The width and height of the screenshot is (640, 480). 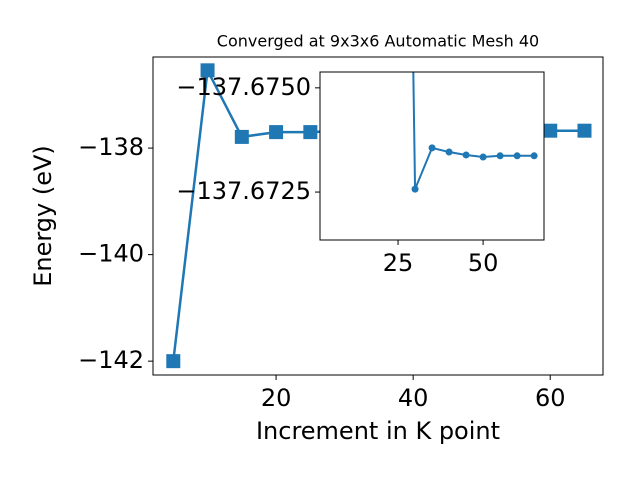 I want to click on chart-title: Converged at 9x3x6 Automatic Mesh 40, so click(x=378, y=41).